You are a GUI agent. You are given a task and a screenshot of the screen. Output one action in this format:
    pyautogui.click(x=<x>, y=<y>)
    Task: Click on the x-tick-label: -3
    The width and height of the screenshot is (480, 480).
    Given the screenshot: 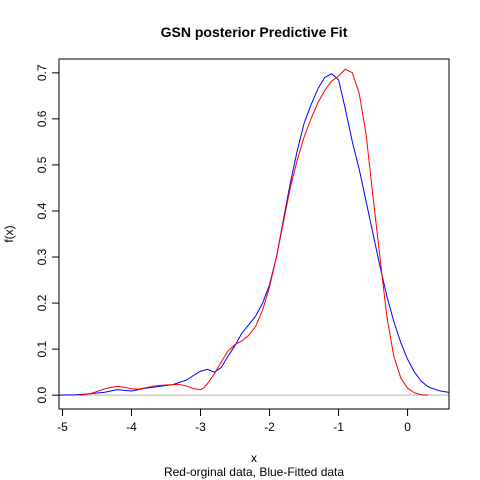 What is the action you would take?
    pyautogui.click(x=200, y=427)
    